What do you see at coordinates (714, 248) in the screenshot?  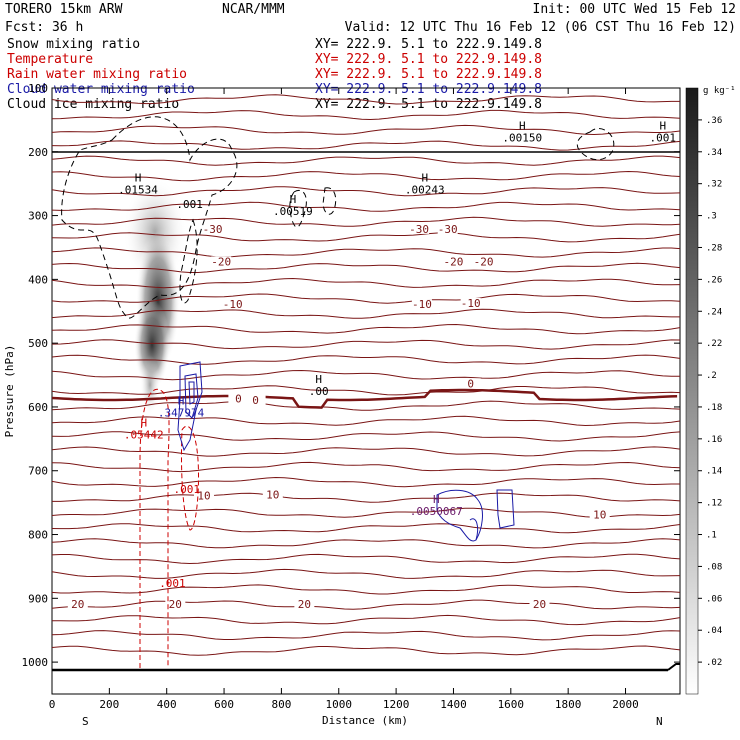 I see `colorbar-tick-label: .28` at bounding box center [714, 248].